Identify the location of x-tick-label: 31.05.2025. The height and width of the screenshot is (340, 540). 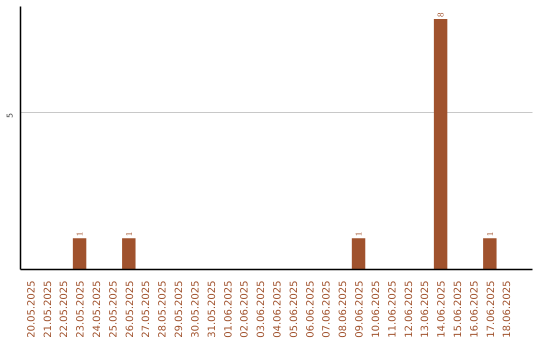
(212, 309).